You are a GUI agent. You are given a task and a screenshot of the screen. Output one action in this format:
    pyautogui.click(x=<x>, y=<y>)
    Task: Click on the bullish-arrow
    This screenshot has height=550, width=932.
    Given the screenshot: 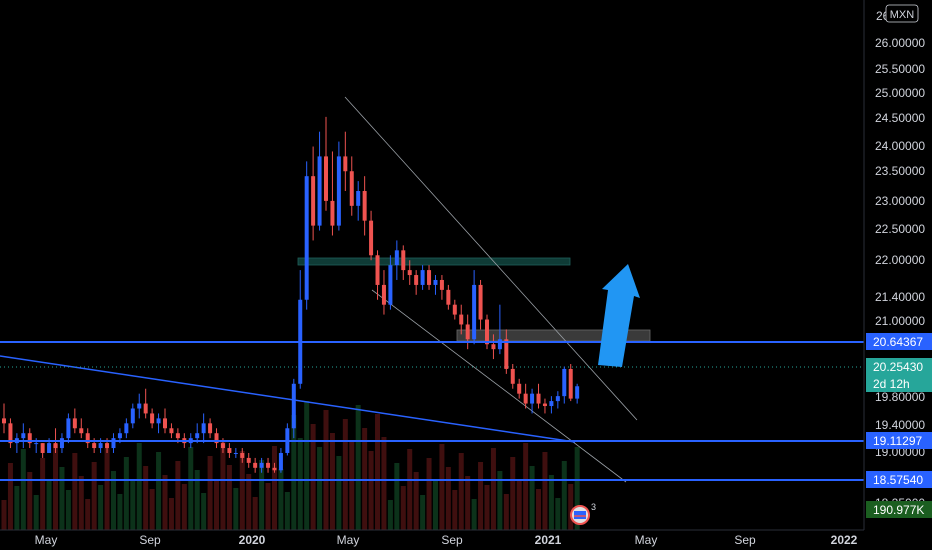 What is the action you would take?
    pyautogui.click(x=619, y=315)
    